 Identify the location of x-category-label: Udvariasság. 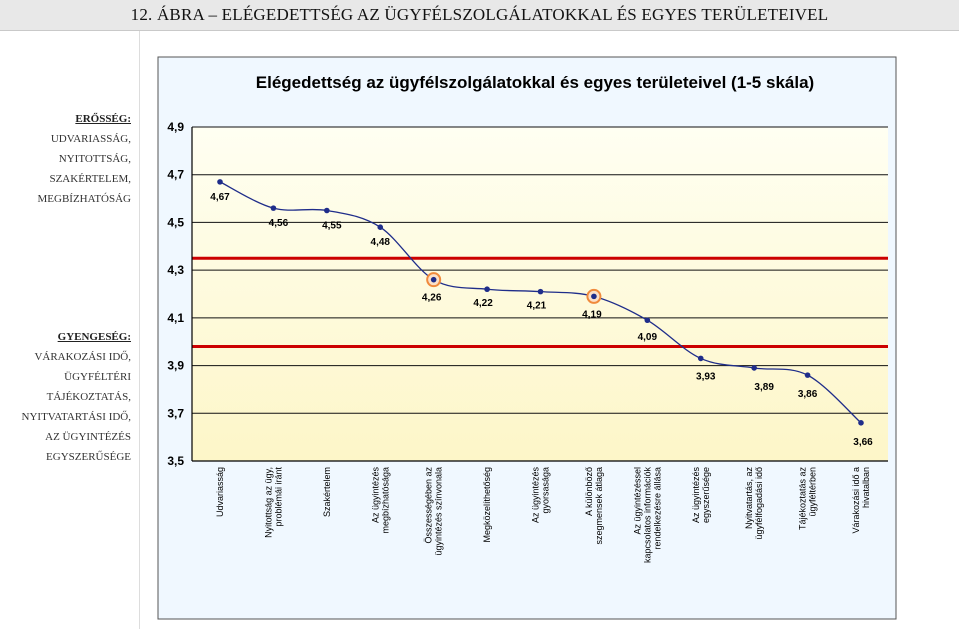
(220, 492).